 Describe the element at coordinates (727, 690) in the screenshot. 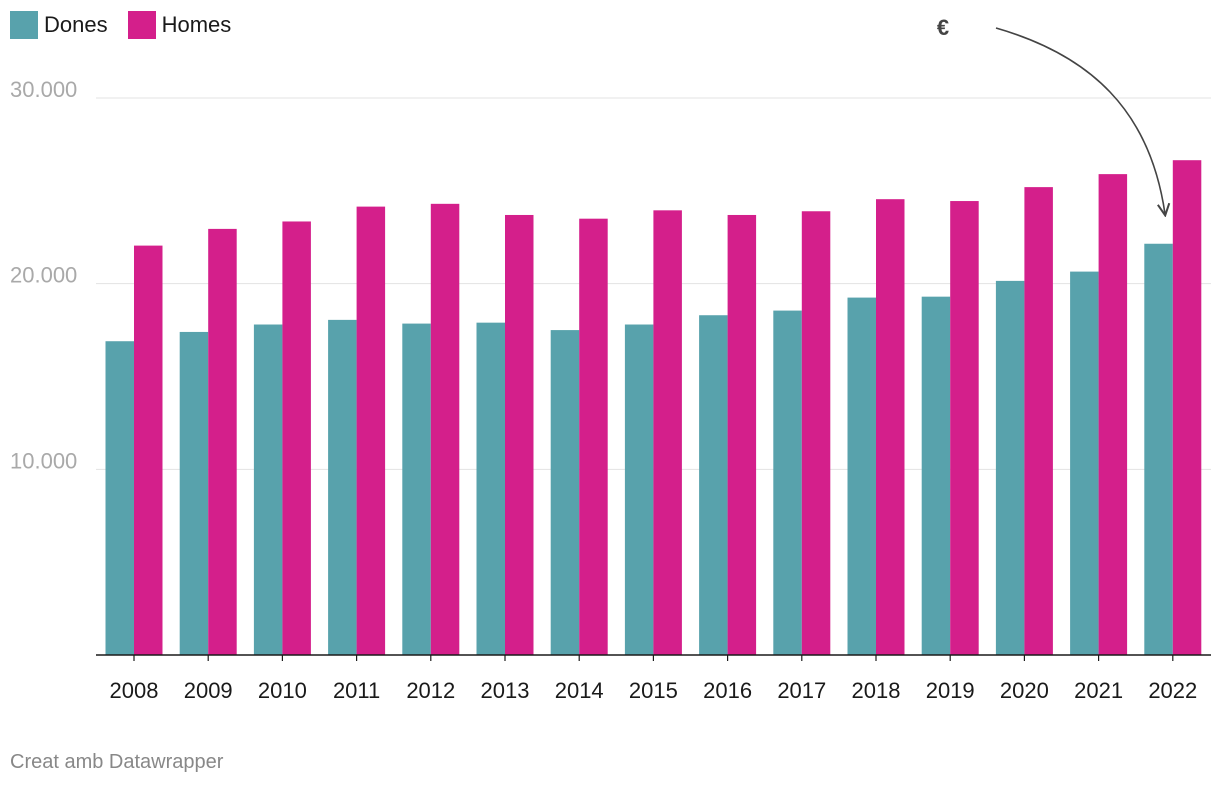

I see `x-tick-label-2016: 2016` at that location.